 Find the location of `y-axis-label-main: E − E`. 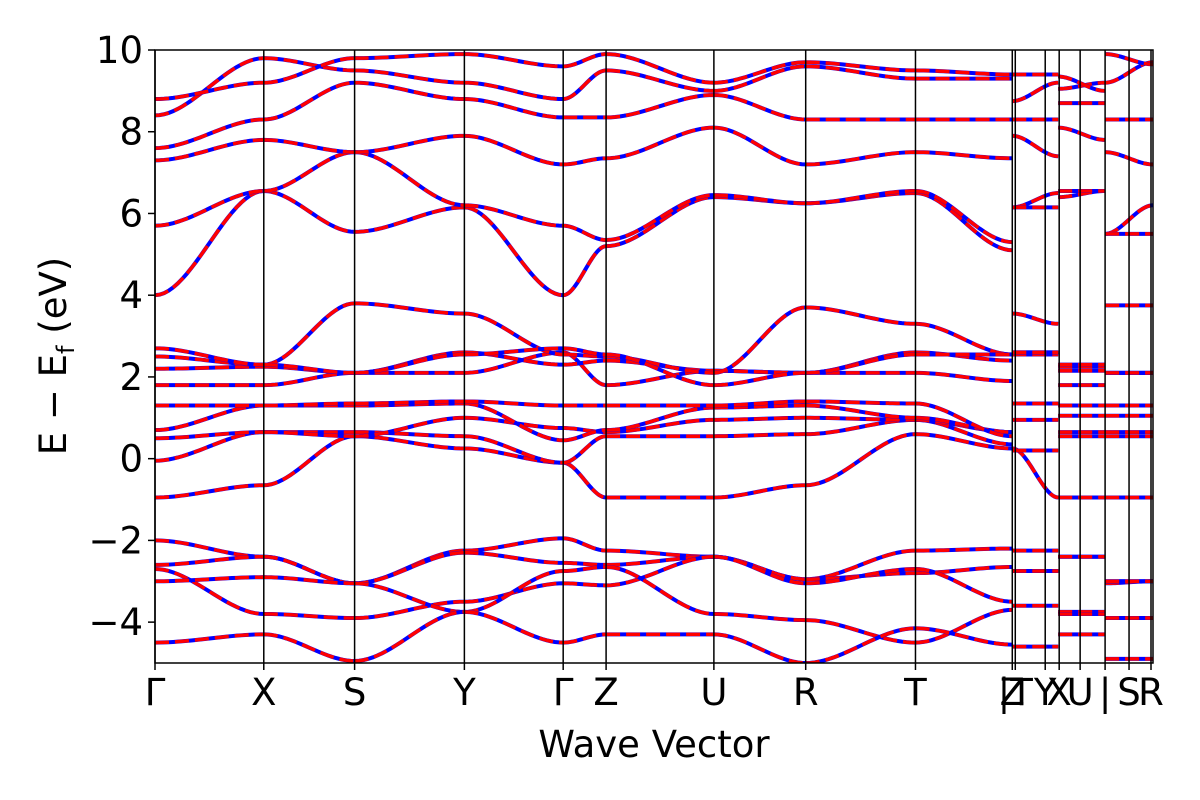

y-axis-label-main: E − E is located at coordinates (53, 404).